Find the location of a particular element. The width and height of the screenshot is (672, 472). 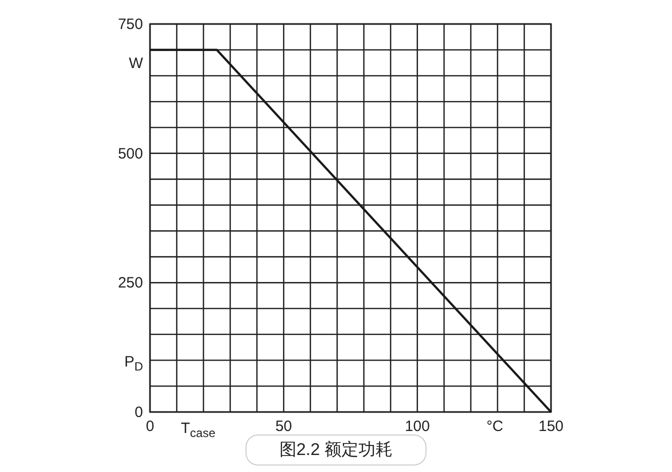

y-tick-label: 750 is located at coordinates (130, 24).